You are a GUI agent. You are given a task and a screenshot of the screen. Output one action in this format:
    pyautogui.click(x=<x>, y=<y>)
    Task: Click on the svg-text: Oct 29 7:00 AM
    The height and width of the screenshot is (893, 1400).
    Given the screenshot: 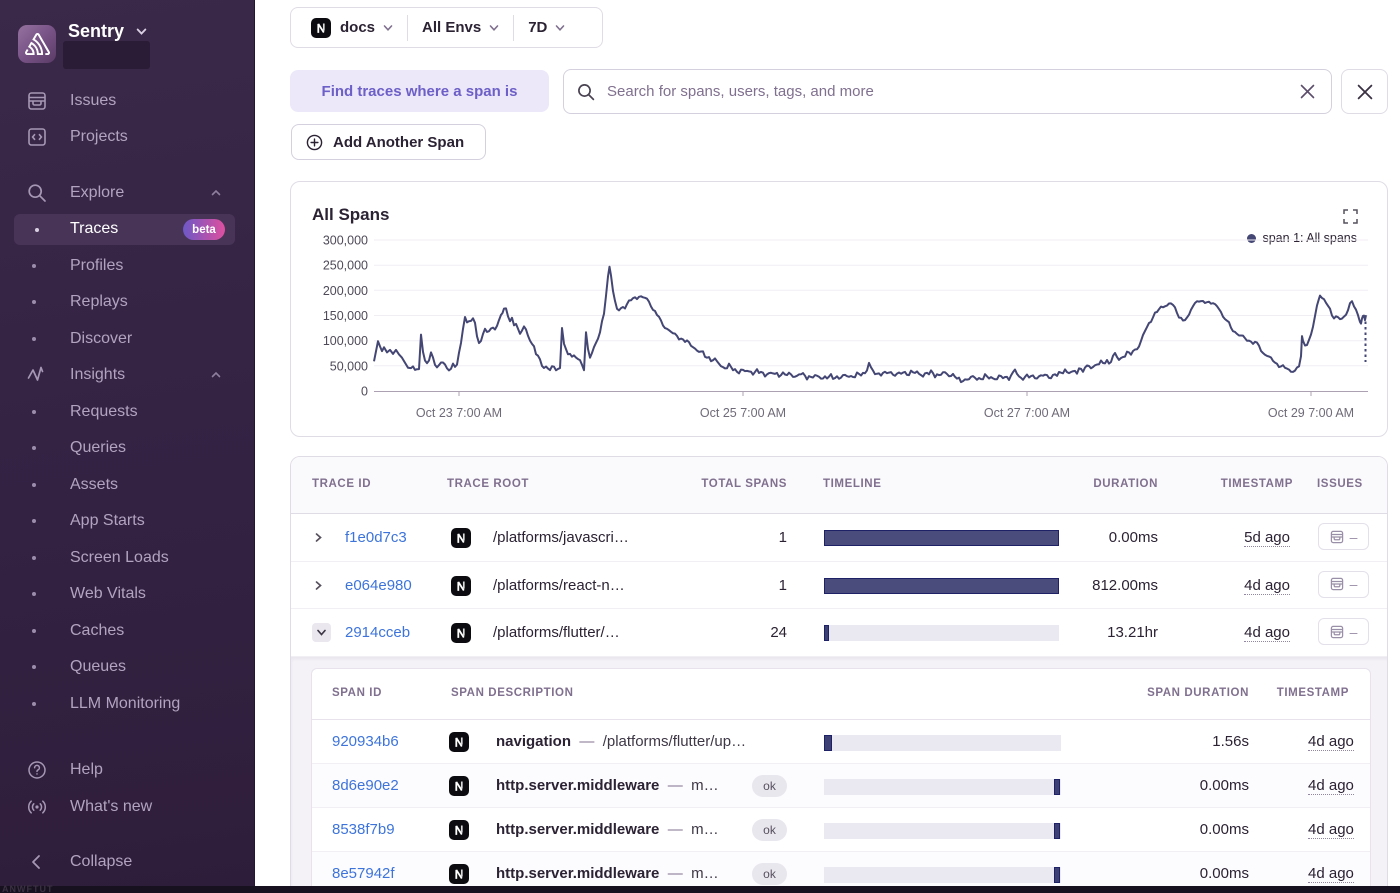 What is the action you would take?
    pyautogui.click(x=1311, y=413)
    